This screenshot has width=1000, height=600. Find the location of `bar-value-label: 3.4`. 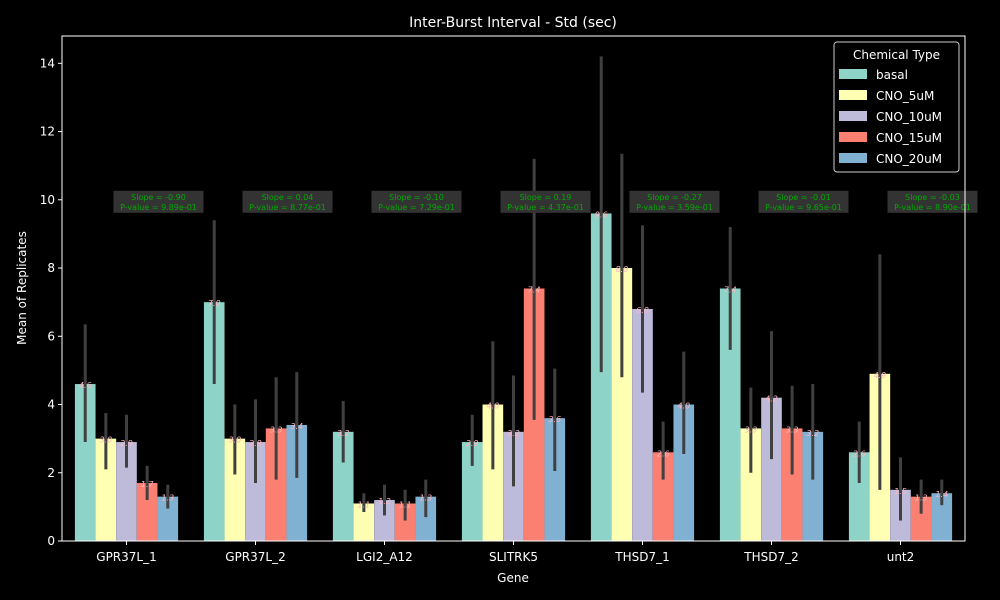

bar-value-label: 3.4 is located at coordinates (296, 426).